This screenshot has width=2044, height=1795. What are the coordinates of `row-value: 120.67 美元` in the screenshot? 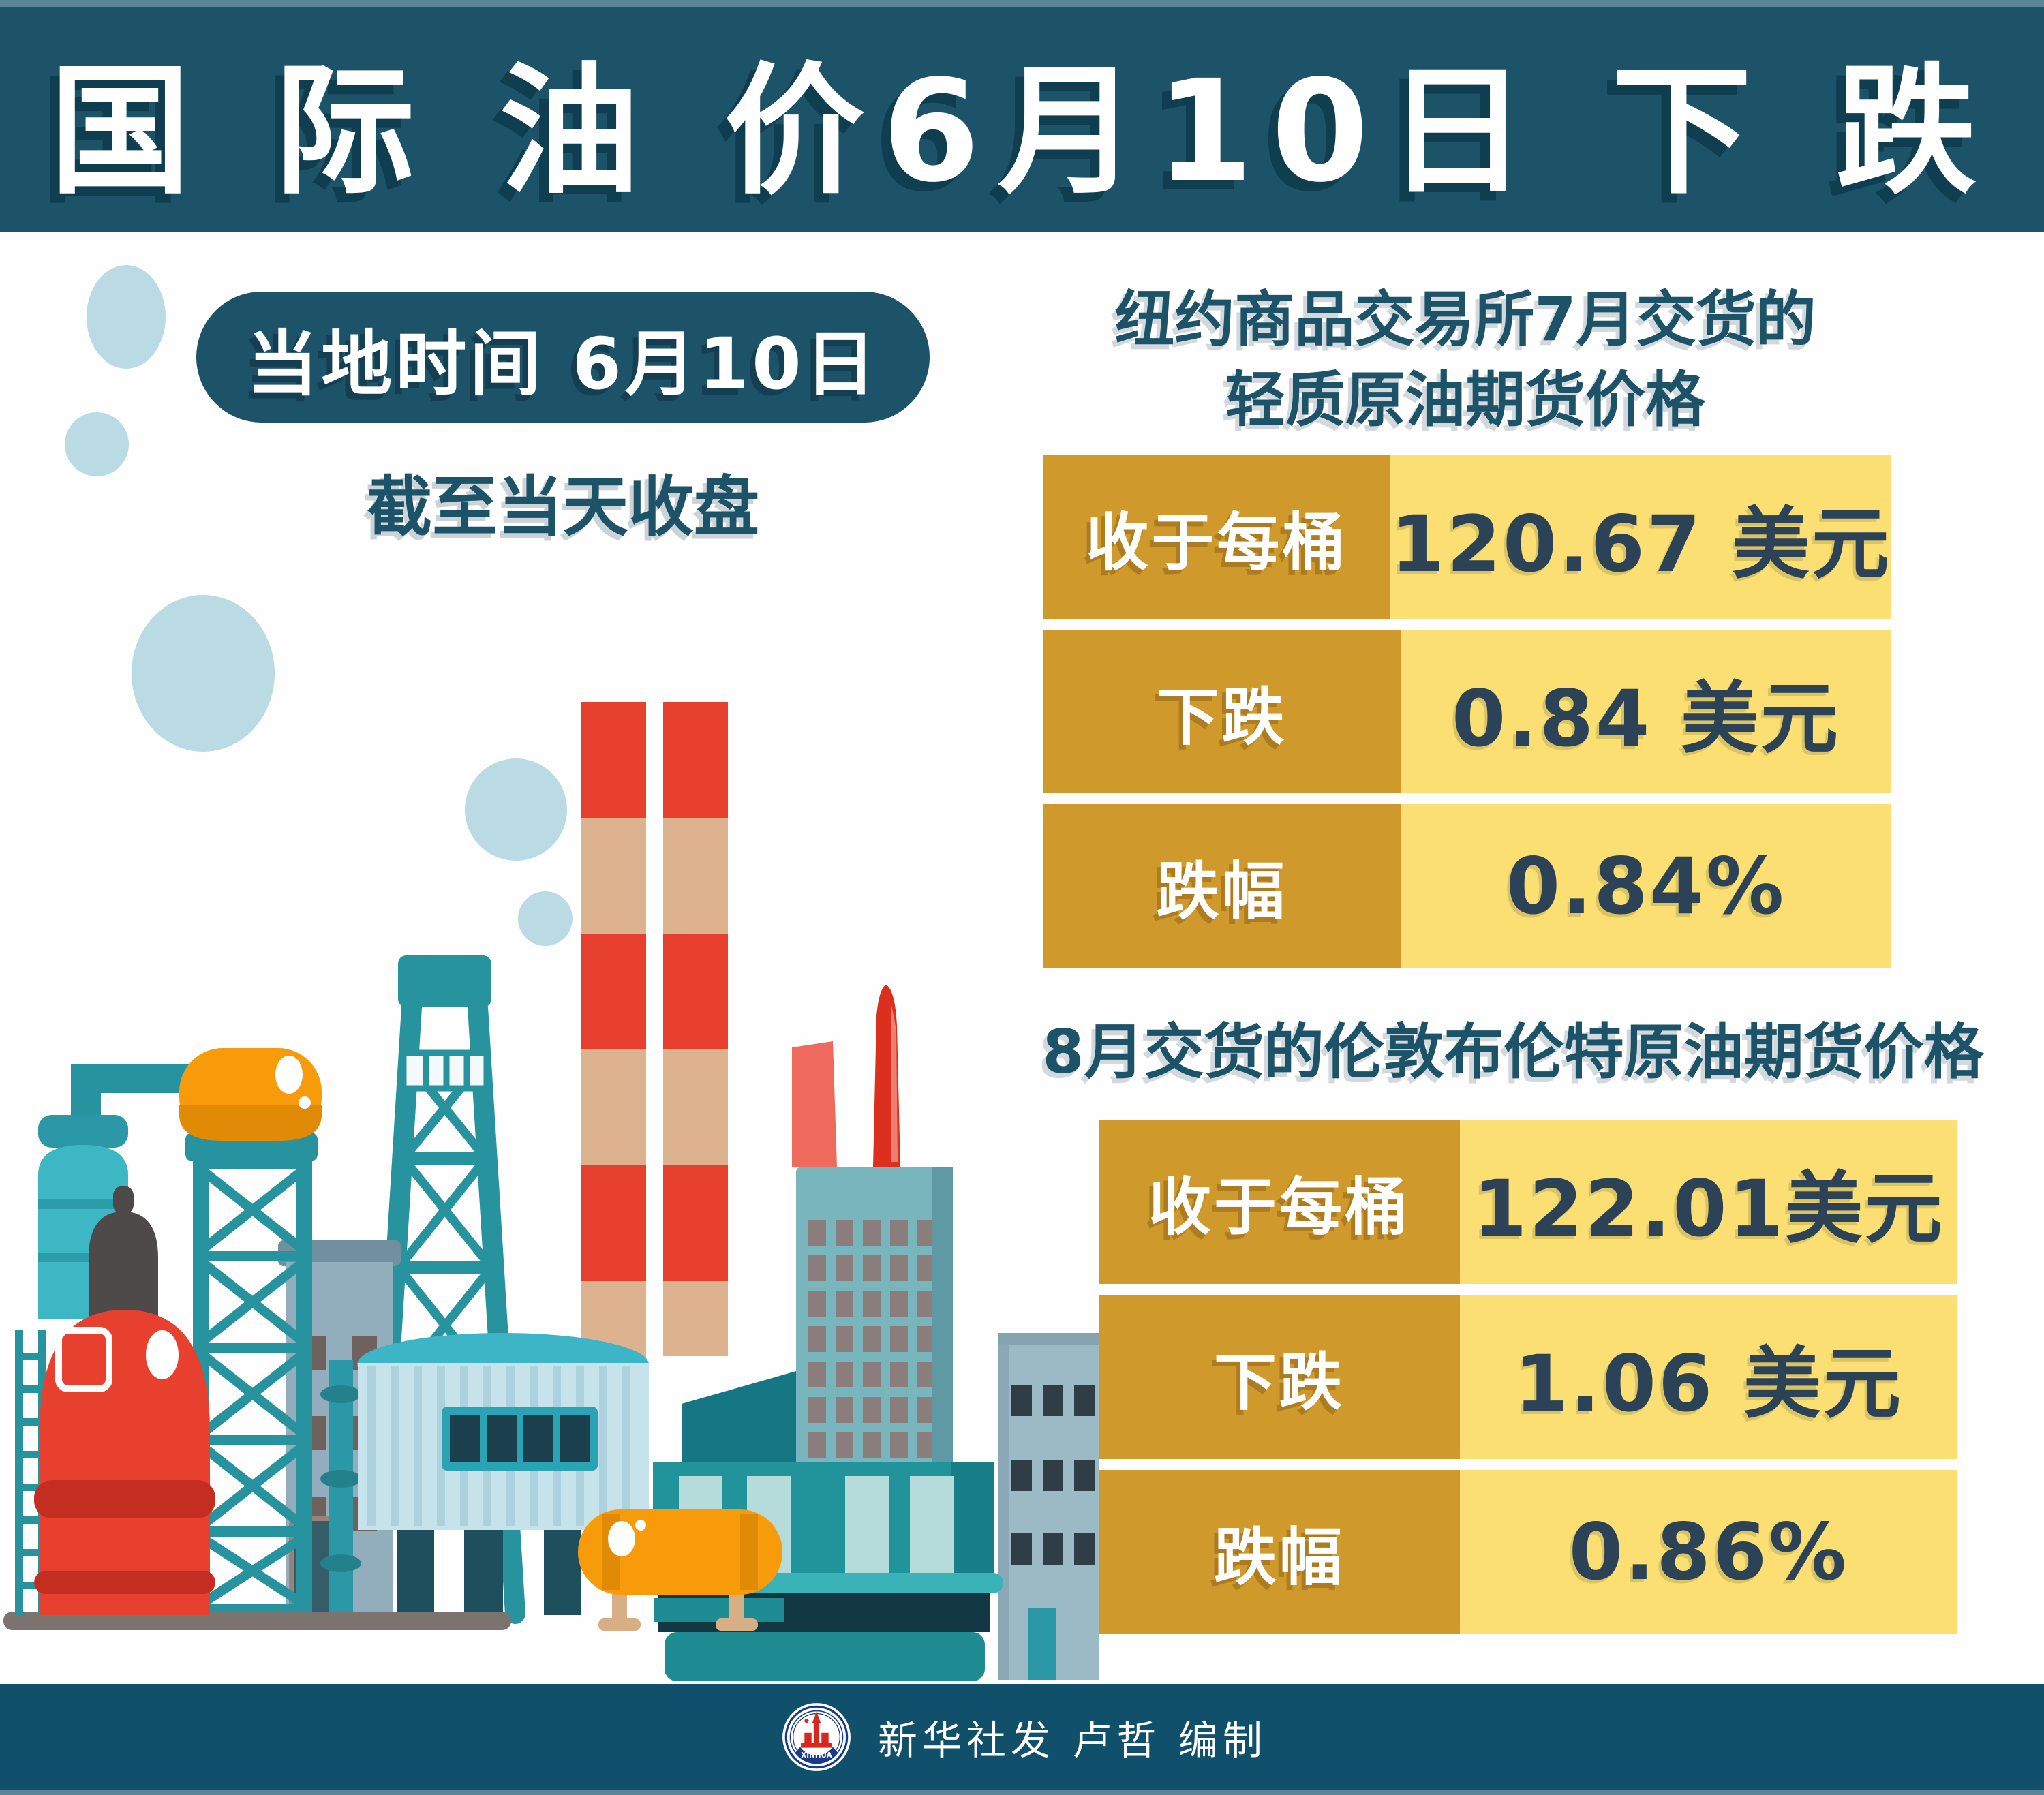 It's located at (1640, 537).